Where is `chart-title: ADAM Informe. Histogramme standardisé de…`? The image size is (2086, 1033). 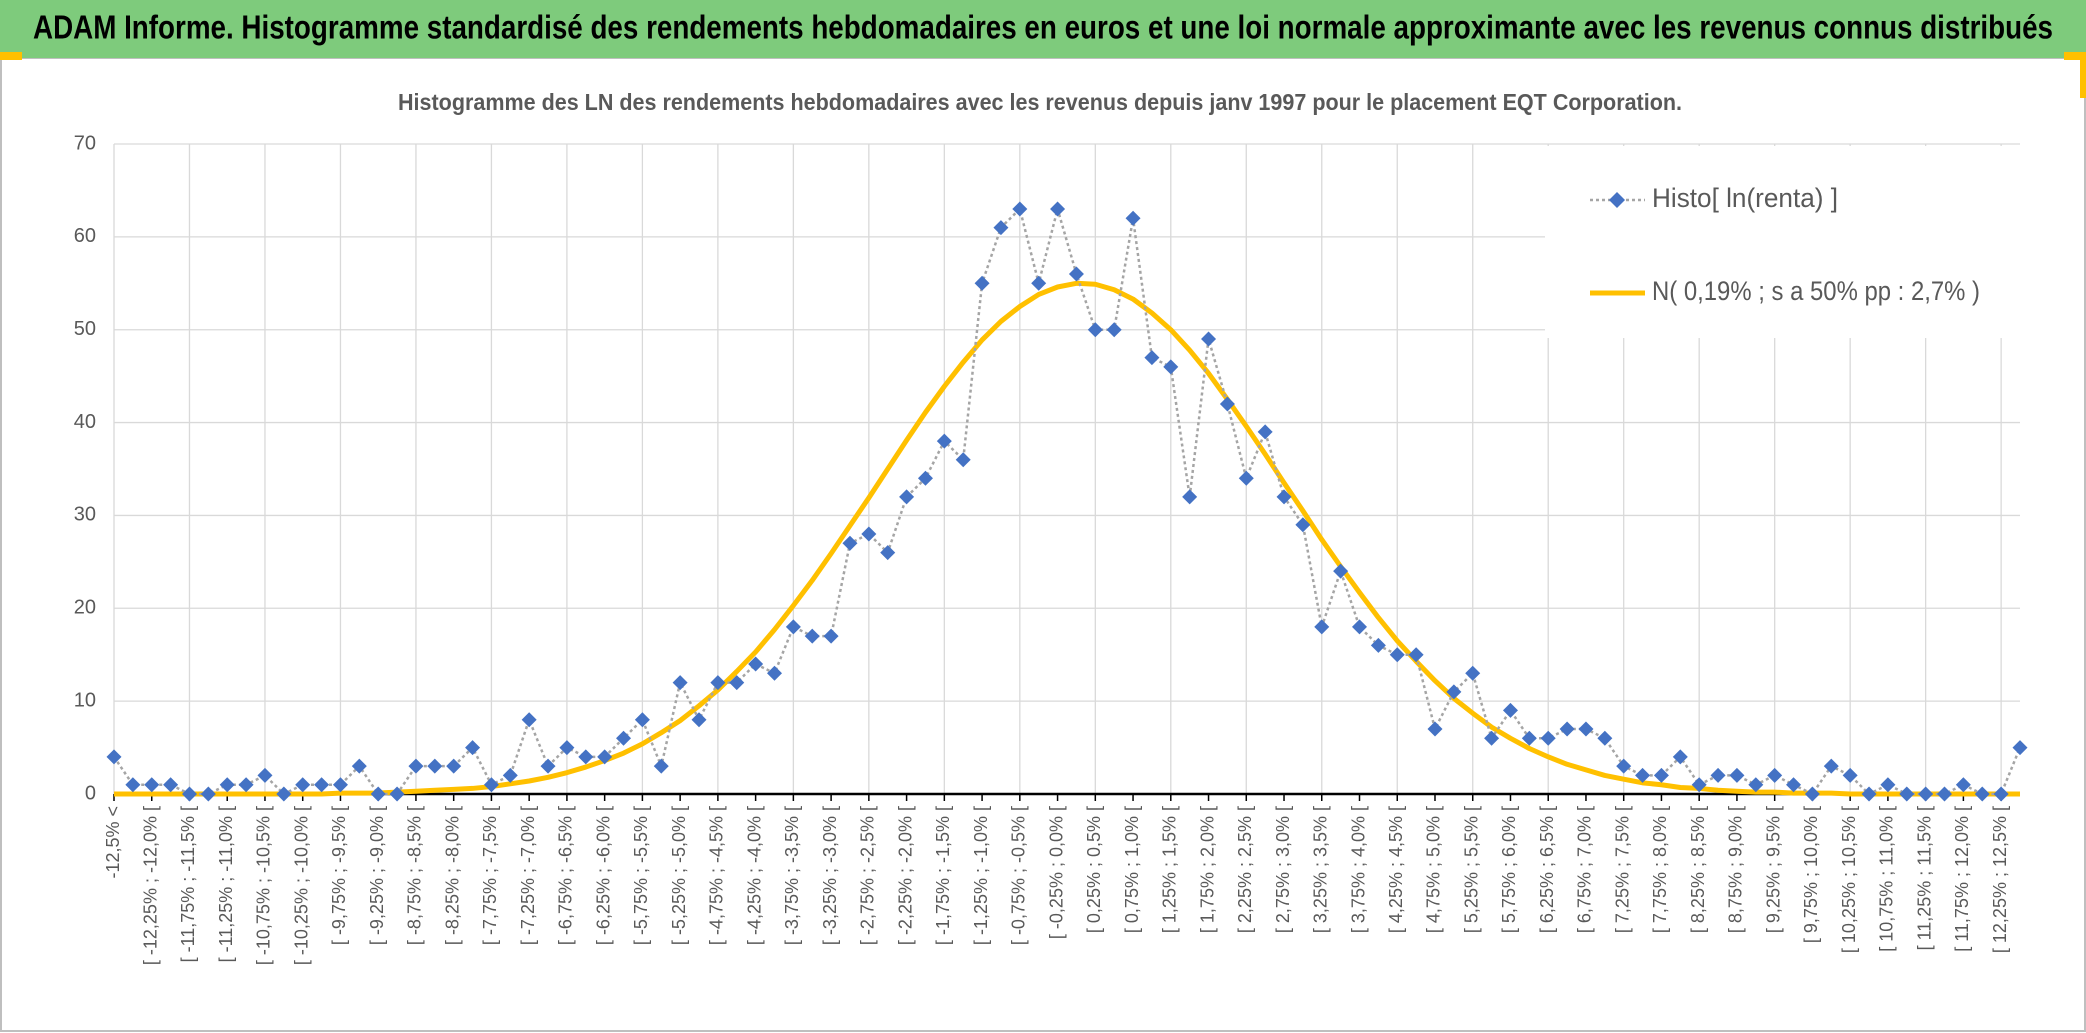
chart-title: ADAM Informe. Histogramme standardisé de… is located at coordinates (1043, 27).